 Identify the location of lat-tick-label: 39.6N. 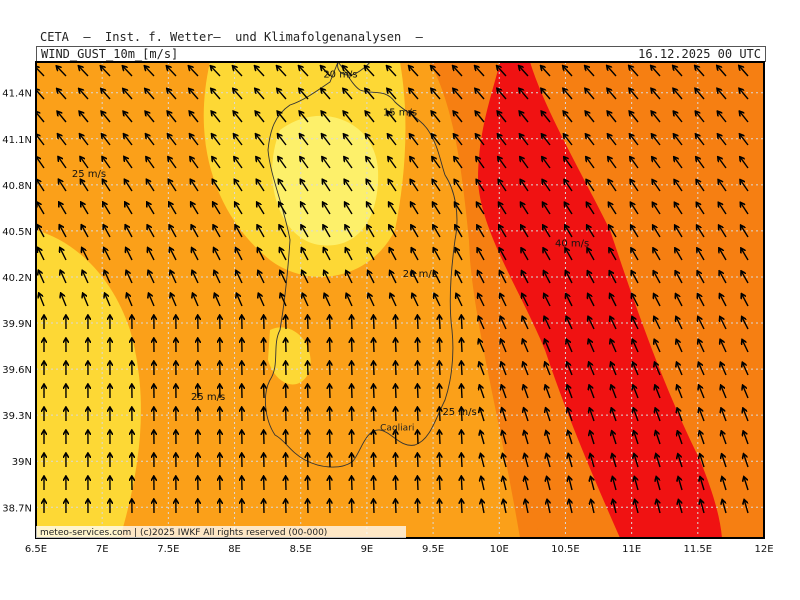
(17, 370).